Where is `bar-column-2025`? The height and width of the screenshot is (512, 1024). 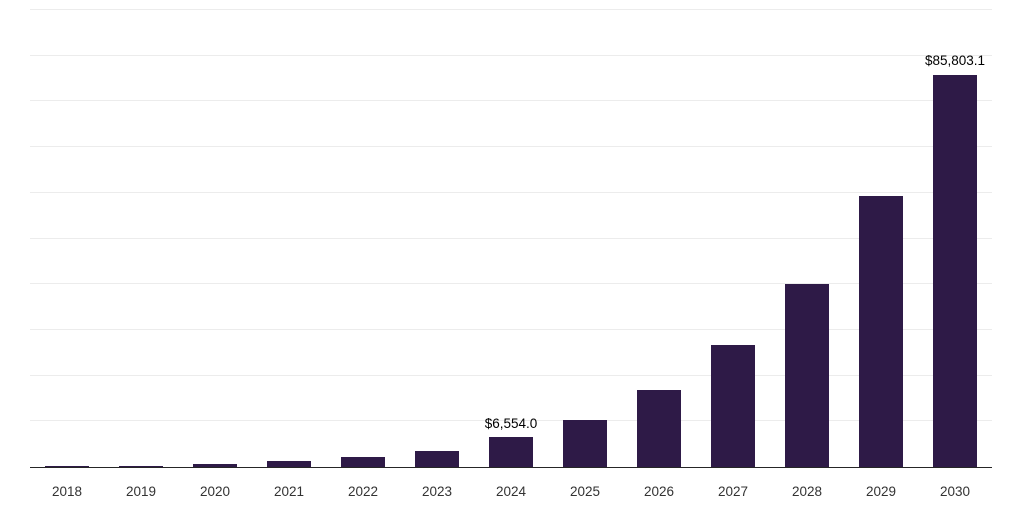 bar-column-2025 is located at coordinates (585, 238).